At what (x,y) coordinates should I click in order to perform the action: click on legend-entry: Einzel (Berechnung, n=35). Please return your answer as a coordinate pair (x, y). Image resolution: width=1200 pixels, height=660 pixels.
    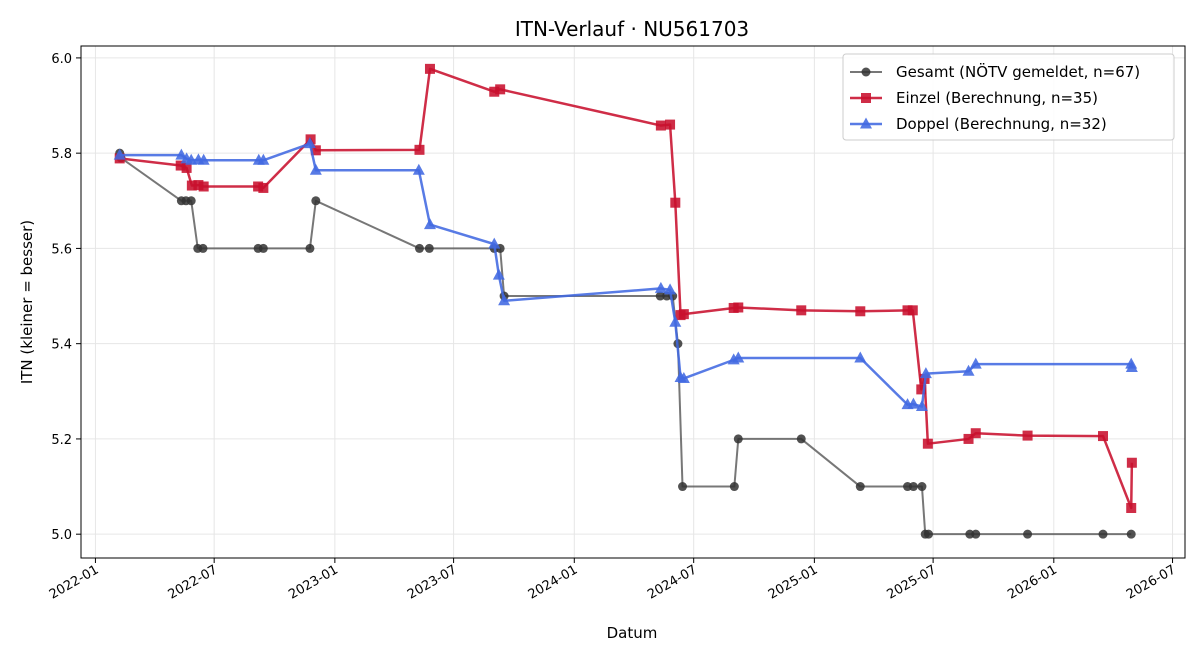
    Looking at the image, I should click on (974, 98).